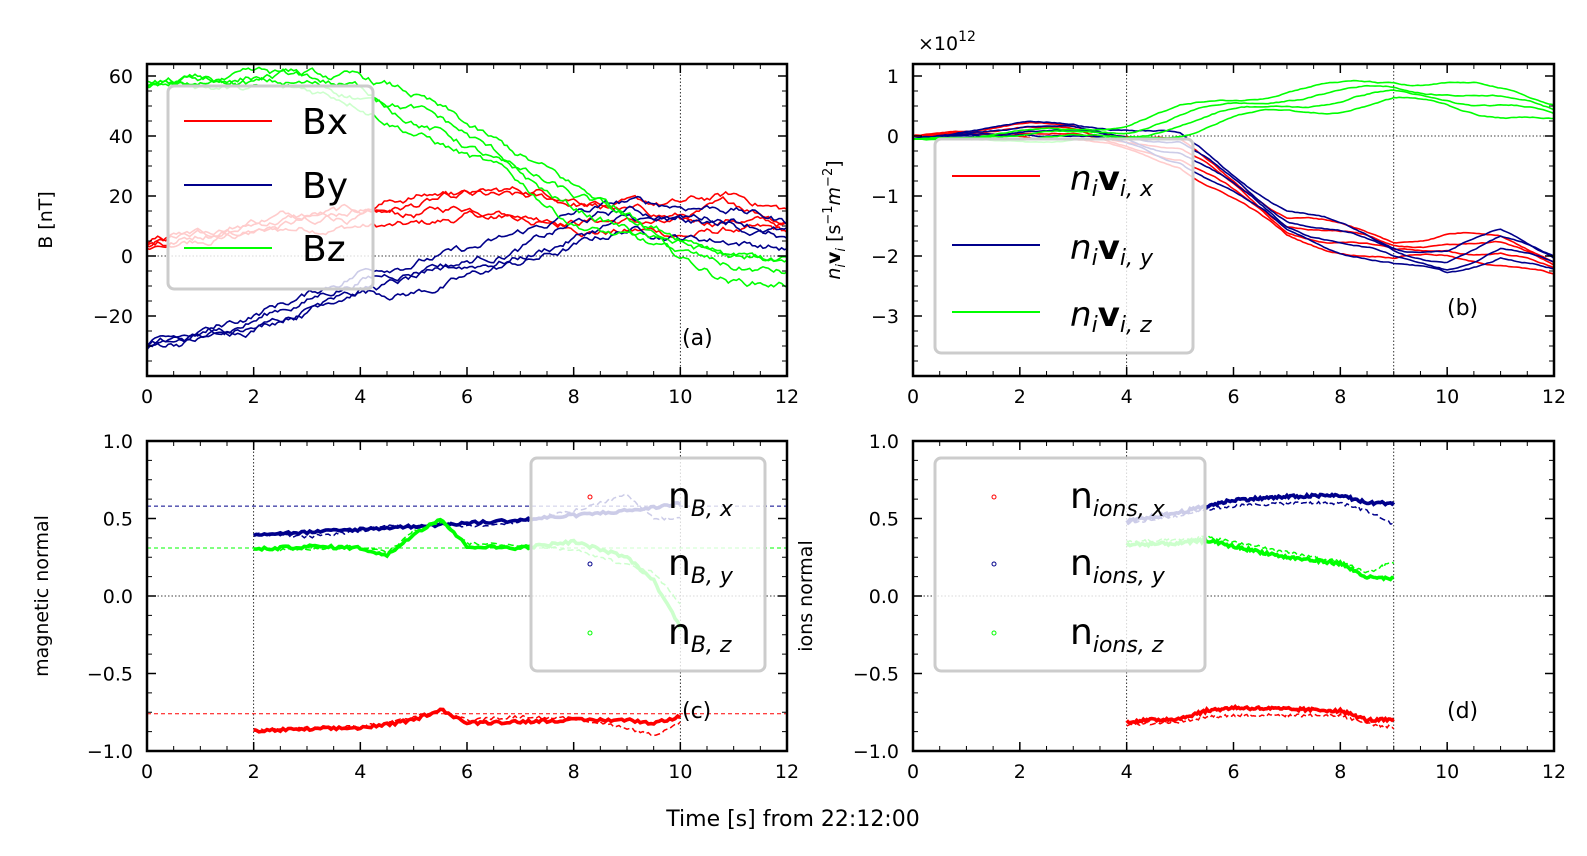 The height and width of the screenshot is (856, 1587). Describe the element at coordinates (121, 137) in the screenshot. I see `y-tick-label: 40` at that location.